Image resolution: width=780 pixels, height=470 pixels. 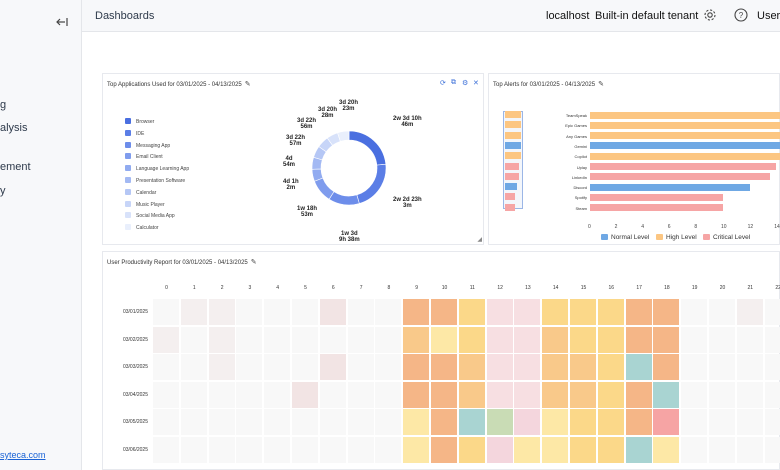 What do you see at coordinates (147, 145) in the screenshot?
I see `legend-item: Messaging App` at bounding box center [147, 145].